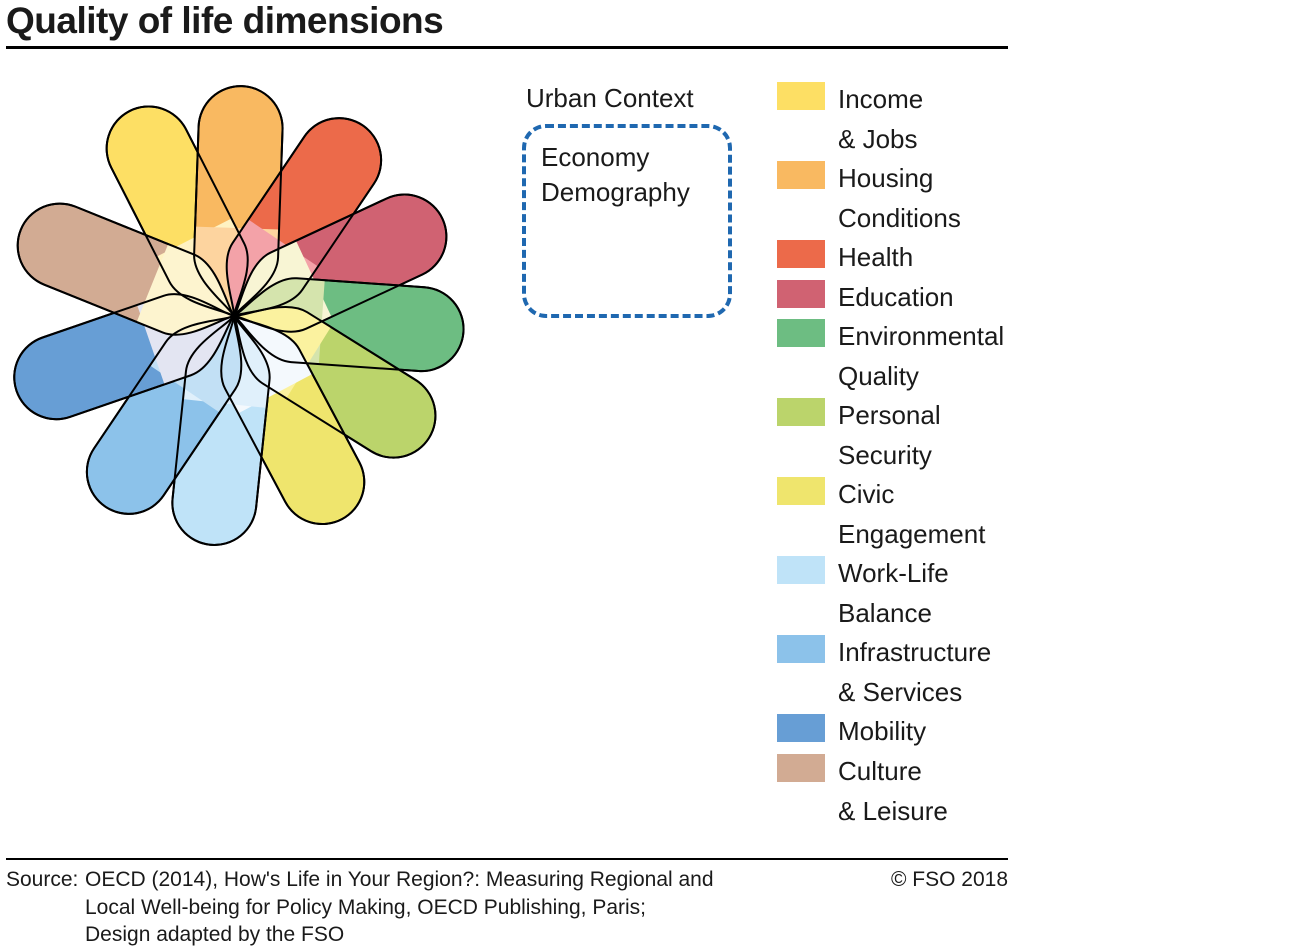 This screenshot has height=950, width=1299. Describe the element at coordinates (507, 859) in the screenshot. I see `footer-divider` at that location.